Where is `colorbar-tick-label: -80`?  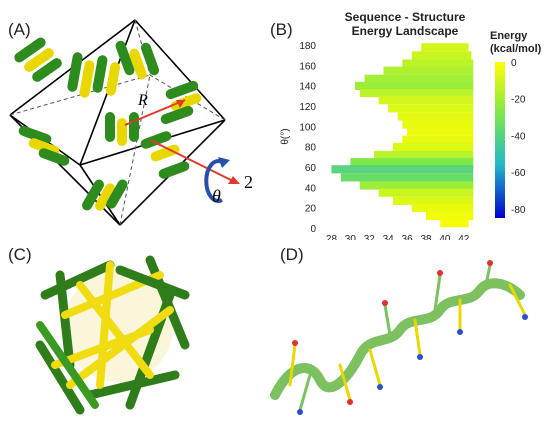
colorbar-tick-label: -80 is located at coordinates (518, 210).